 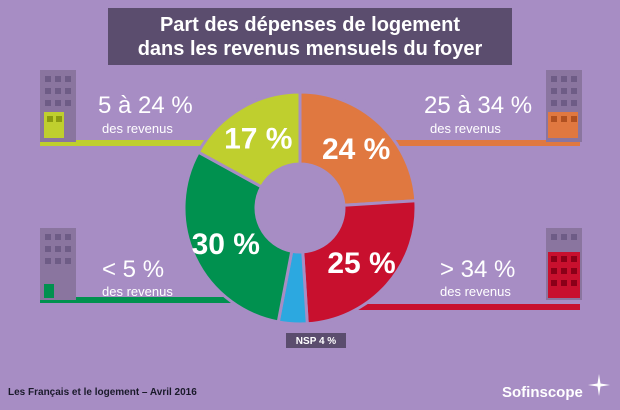 I want to click on slice-label-4: 17 %, so click(x=258, y=138).